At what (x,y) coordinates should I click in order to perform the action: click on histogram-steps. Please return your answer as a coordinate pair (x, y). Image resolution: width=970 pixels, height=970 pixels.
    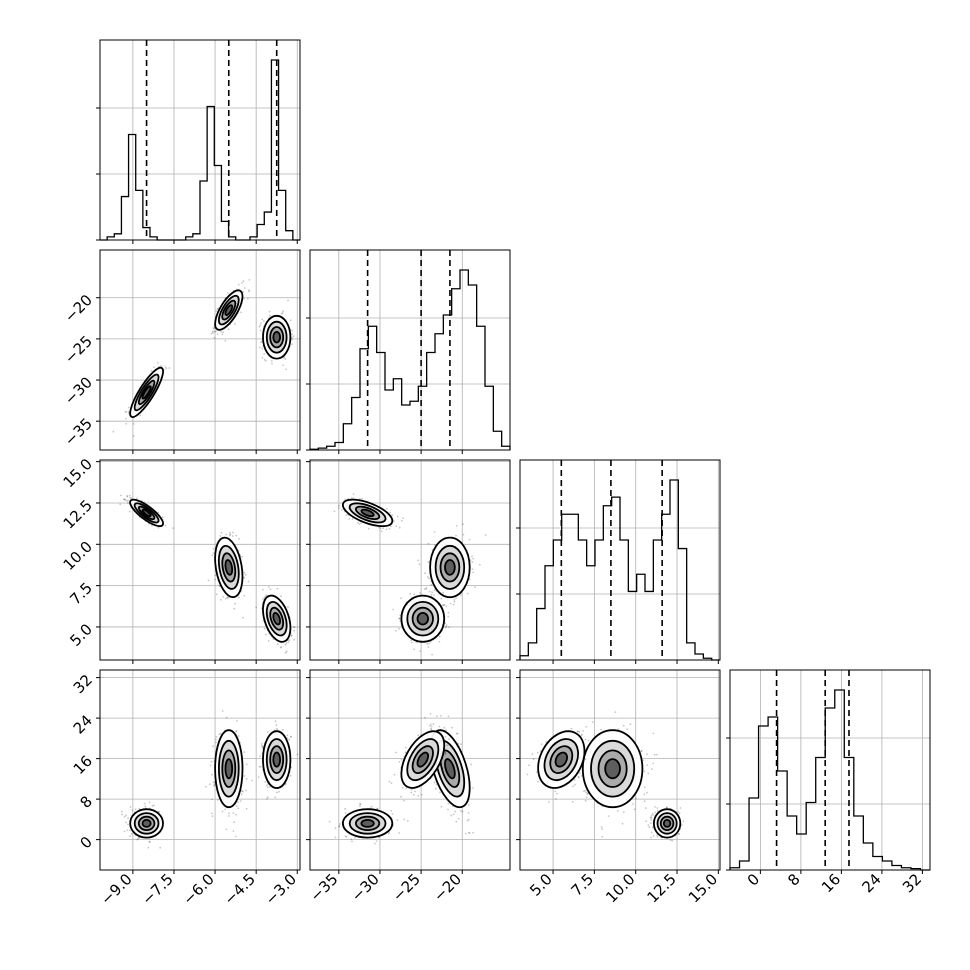
    Looking at the image, I should click on (619, 570).